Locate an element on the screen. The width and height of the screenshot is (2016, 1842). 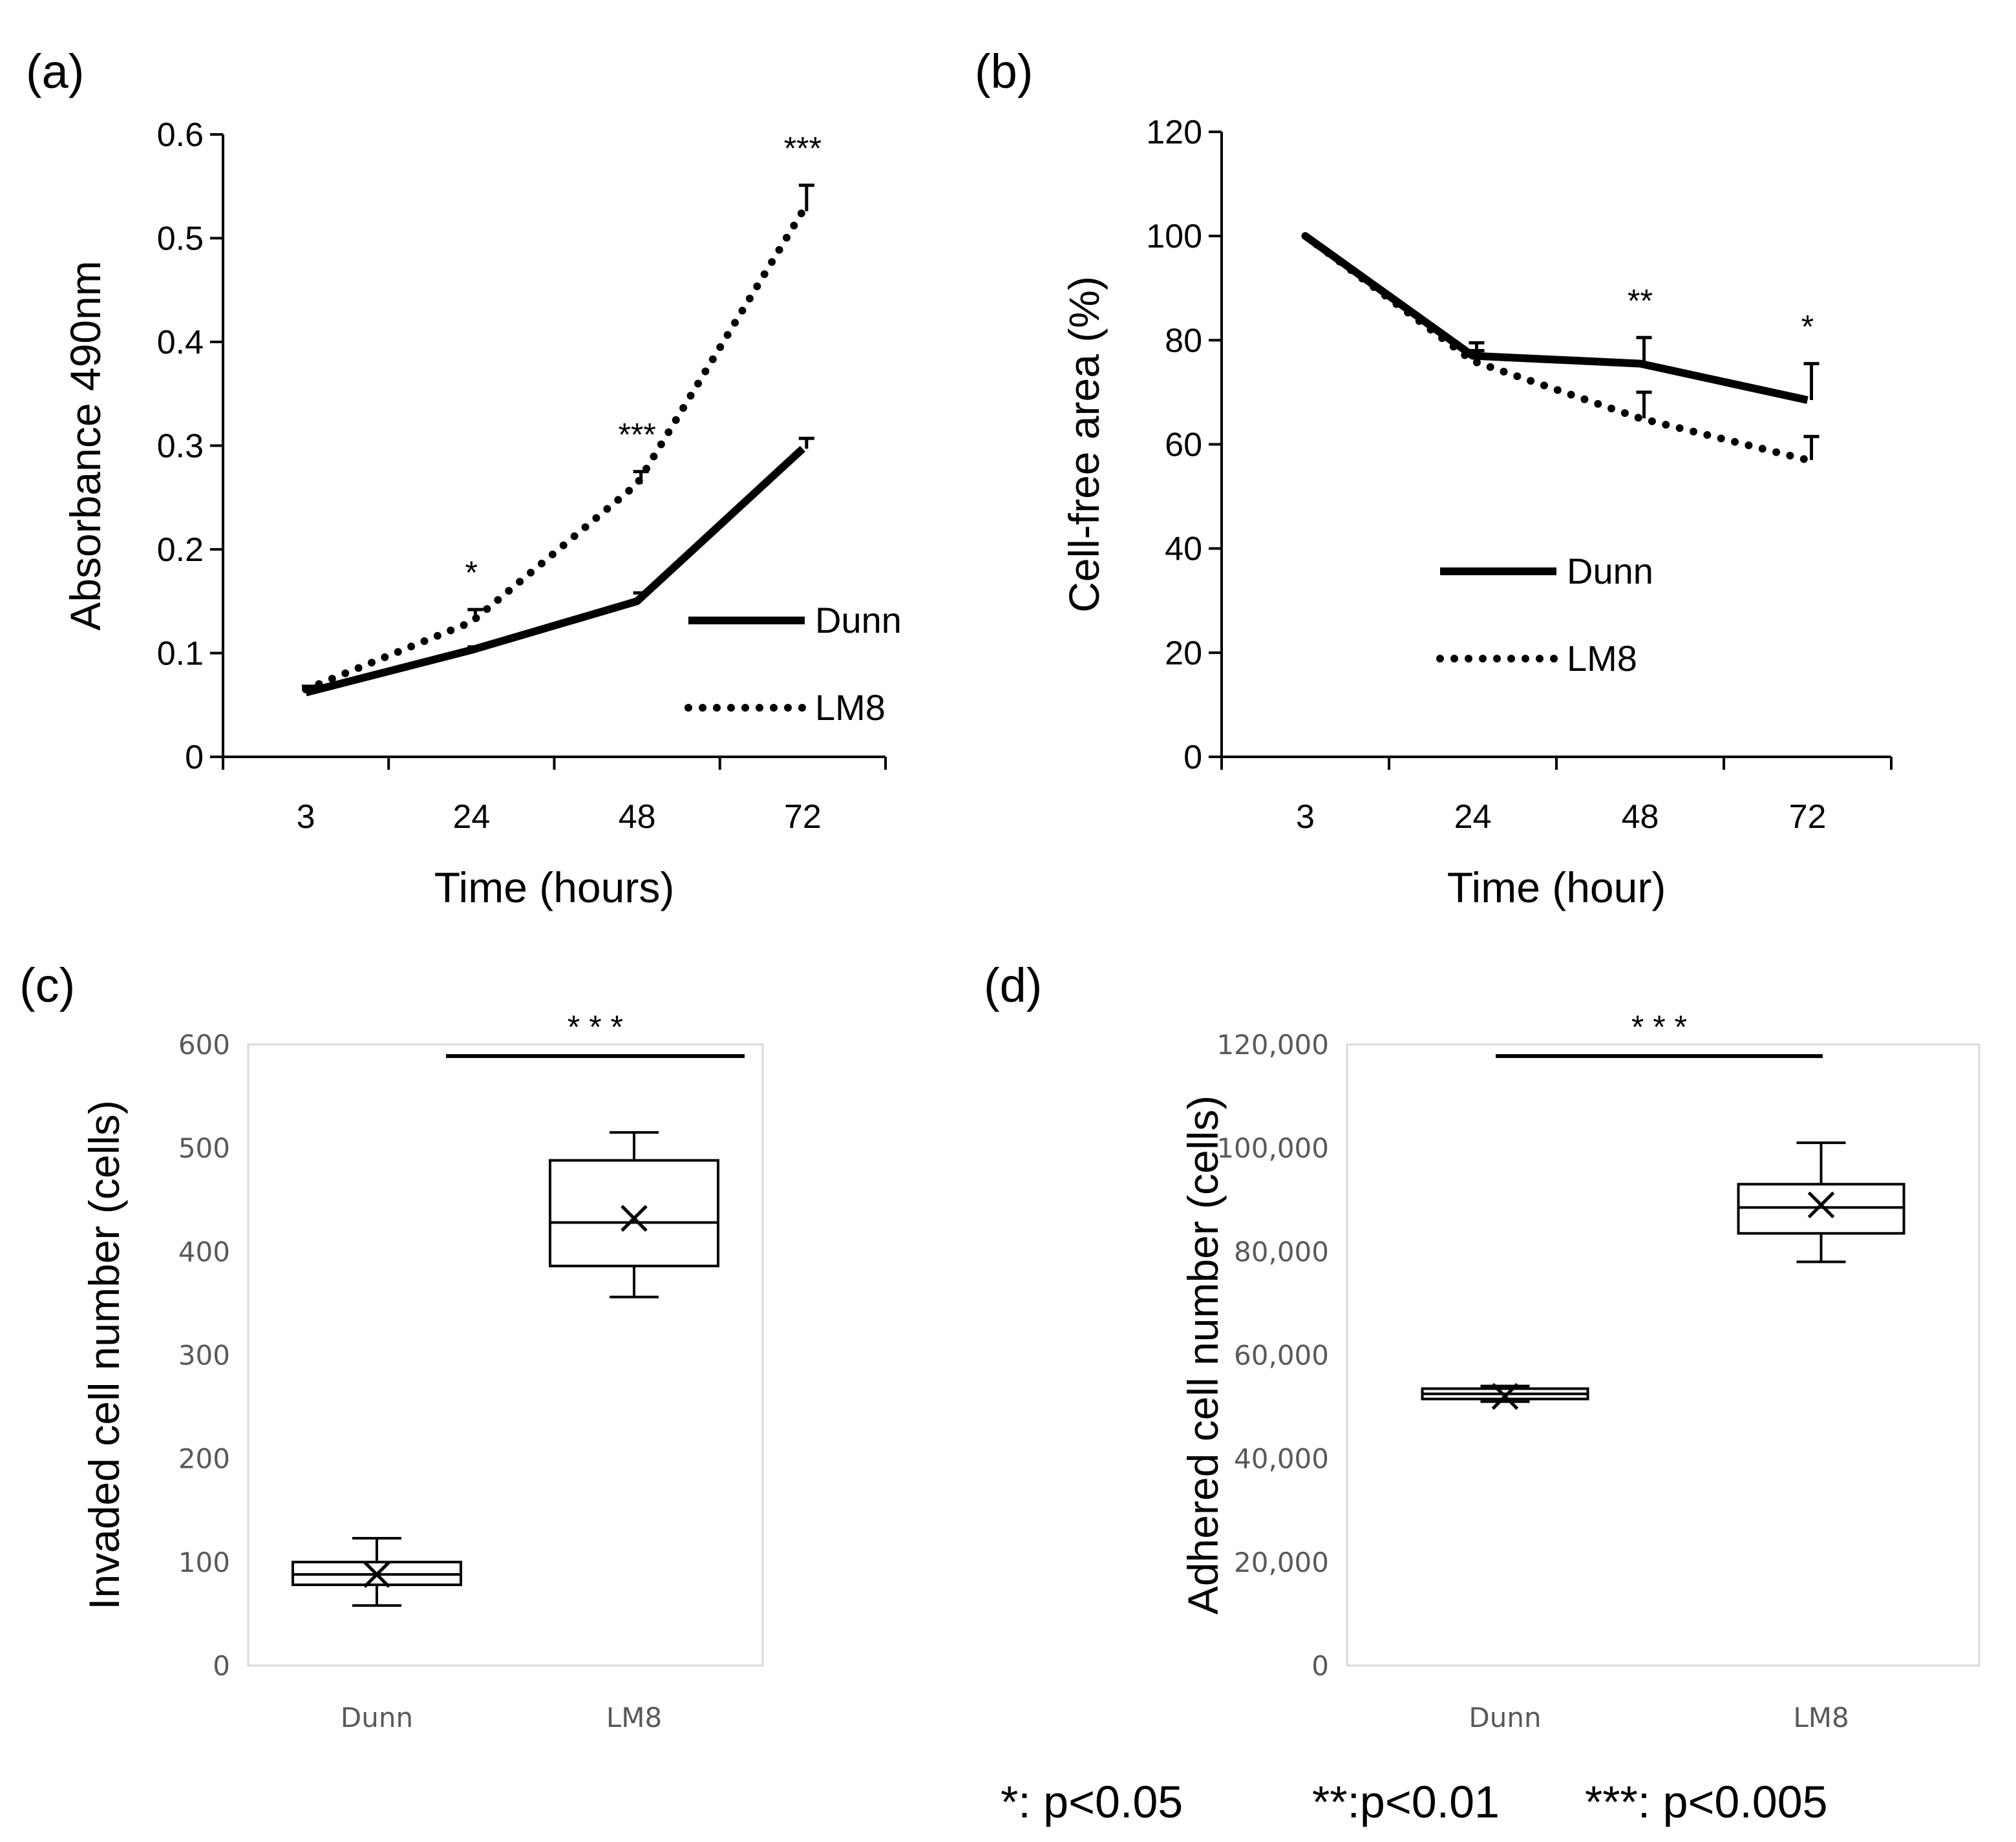
y-axis-title: Absorbance 490nm is located at coordinates (85, 445).